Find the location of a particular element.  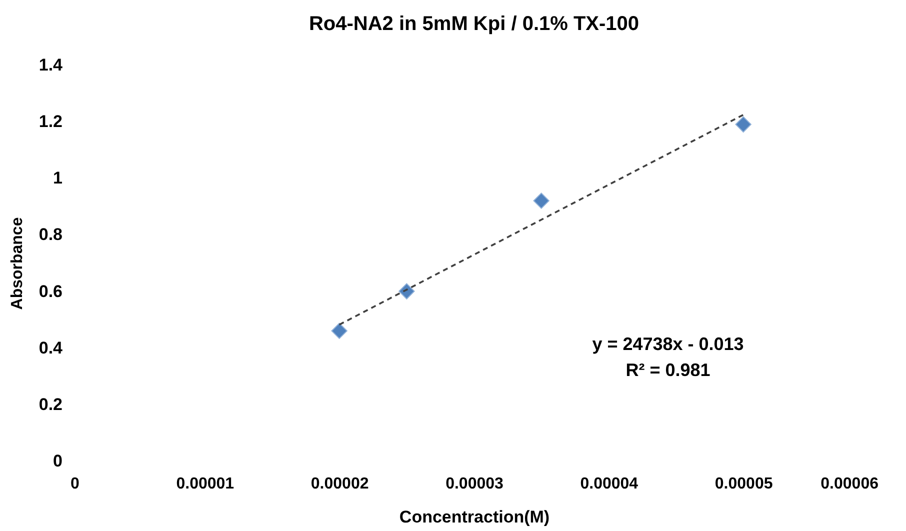

x-axis-title: Concentraction(M) is located at coordinates (474, 517).